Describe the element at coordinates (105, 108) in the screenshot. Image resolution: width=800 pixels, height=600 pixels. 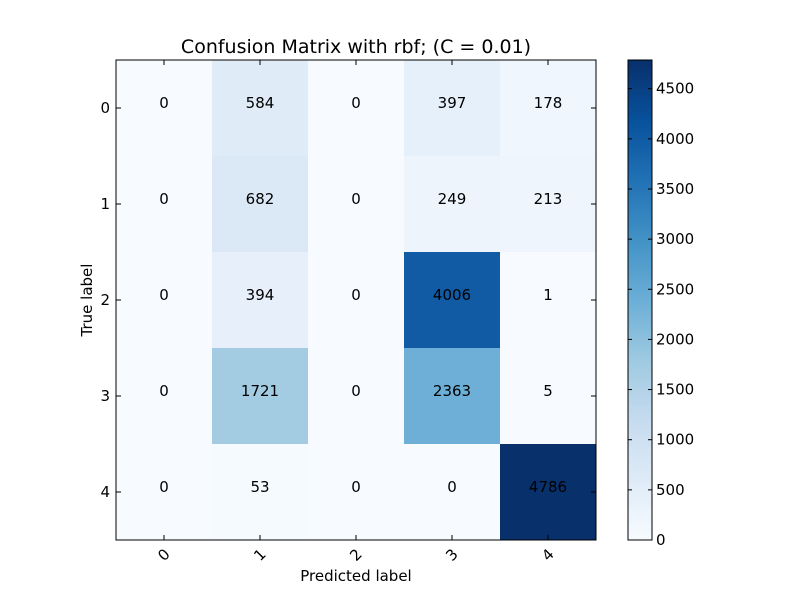
I see `y-tick-label: 0` at that location.